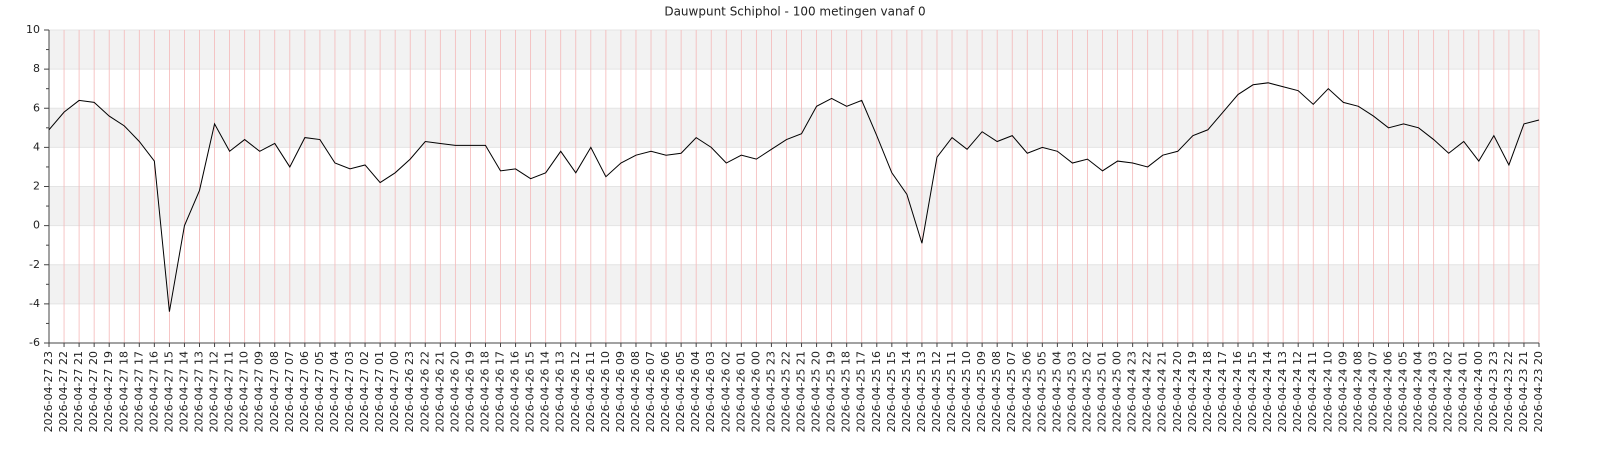 This screenshot has width=1600, height=454. What do you see at coordinates (93, 391) in the screenshot?
I see `x-tick-label: 2026-04-27 20` at bounding box center [93, 391].